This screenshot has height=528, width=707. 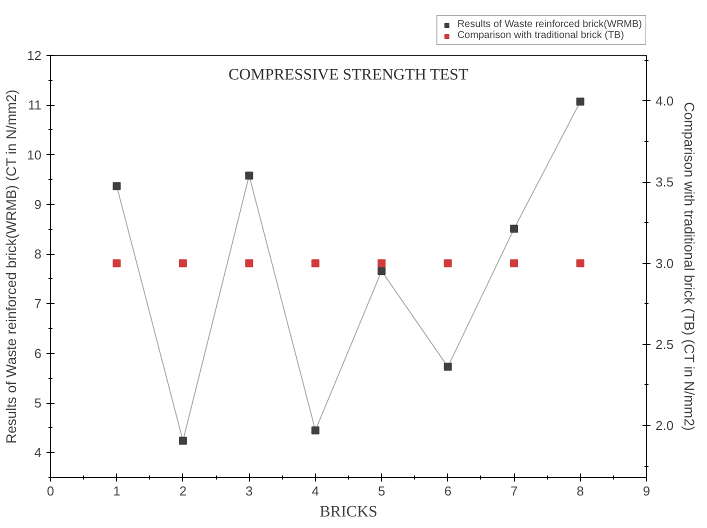 What do you see at coordinates (34, 55) in the screenshot?
I see `y-tick-label: 12` at bounding box center [34, 55].